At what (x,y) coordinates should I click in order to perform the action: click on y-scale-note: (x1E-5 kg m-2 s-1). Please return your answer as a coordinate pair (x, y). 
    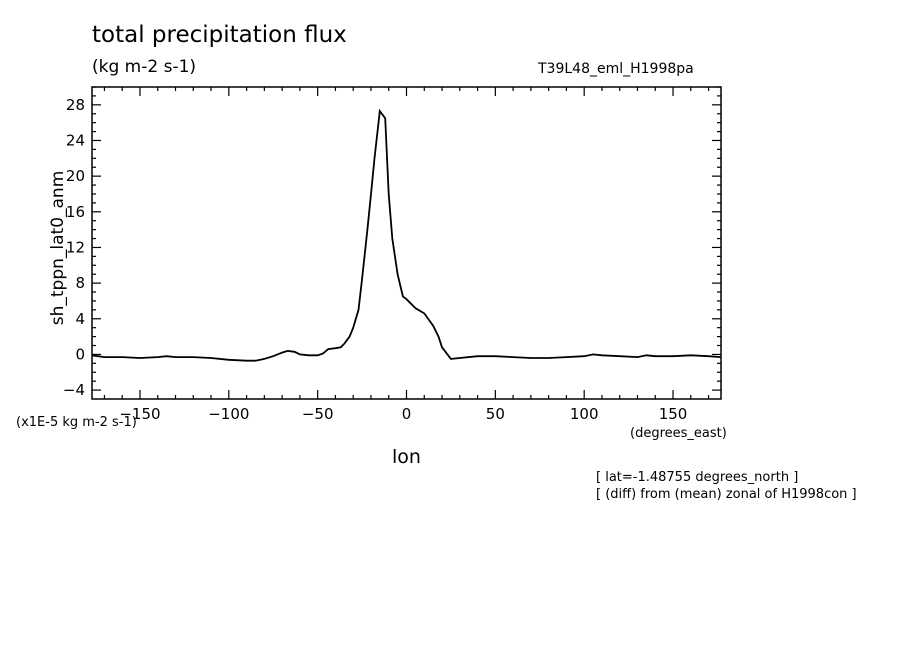
    Looking at the image, I should click on (76, 422).